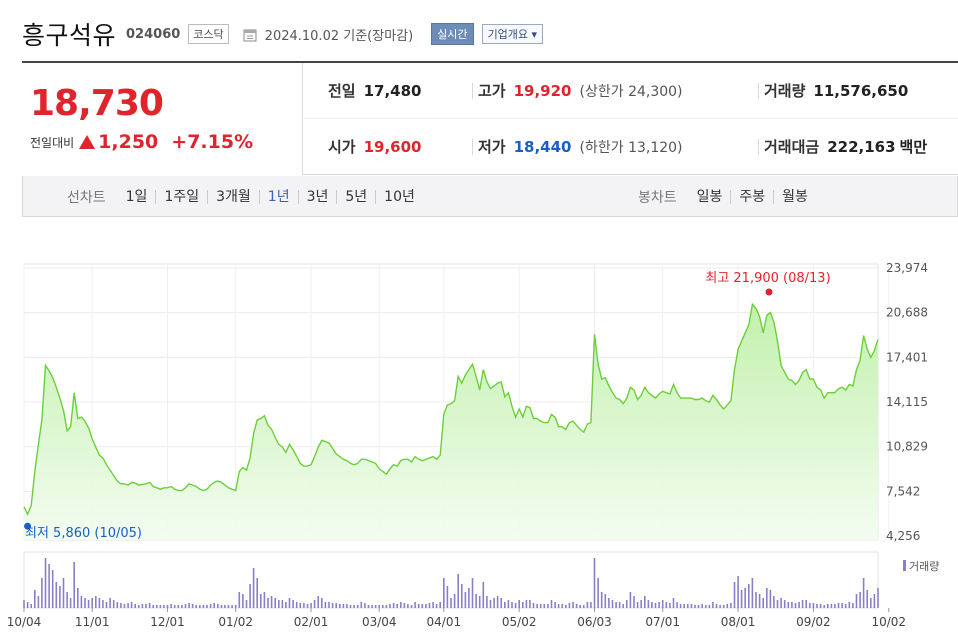 This screenshot has width=958, height=639. Describe the element at coordinates (907, 402) in the screenshot. I see `y-tick-label: 14,115` at that location.